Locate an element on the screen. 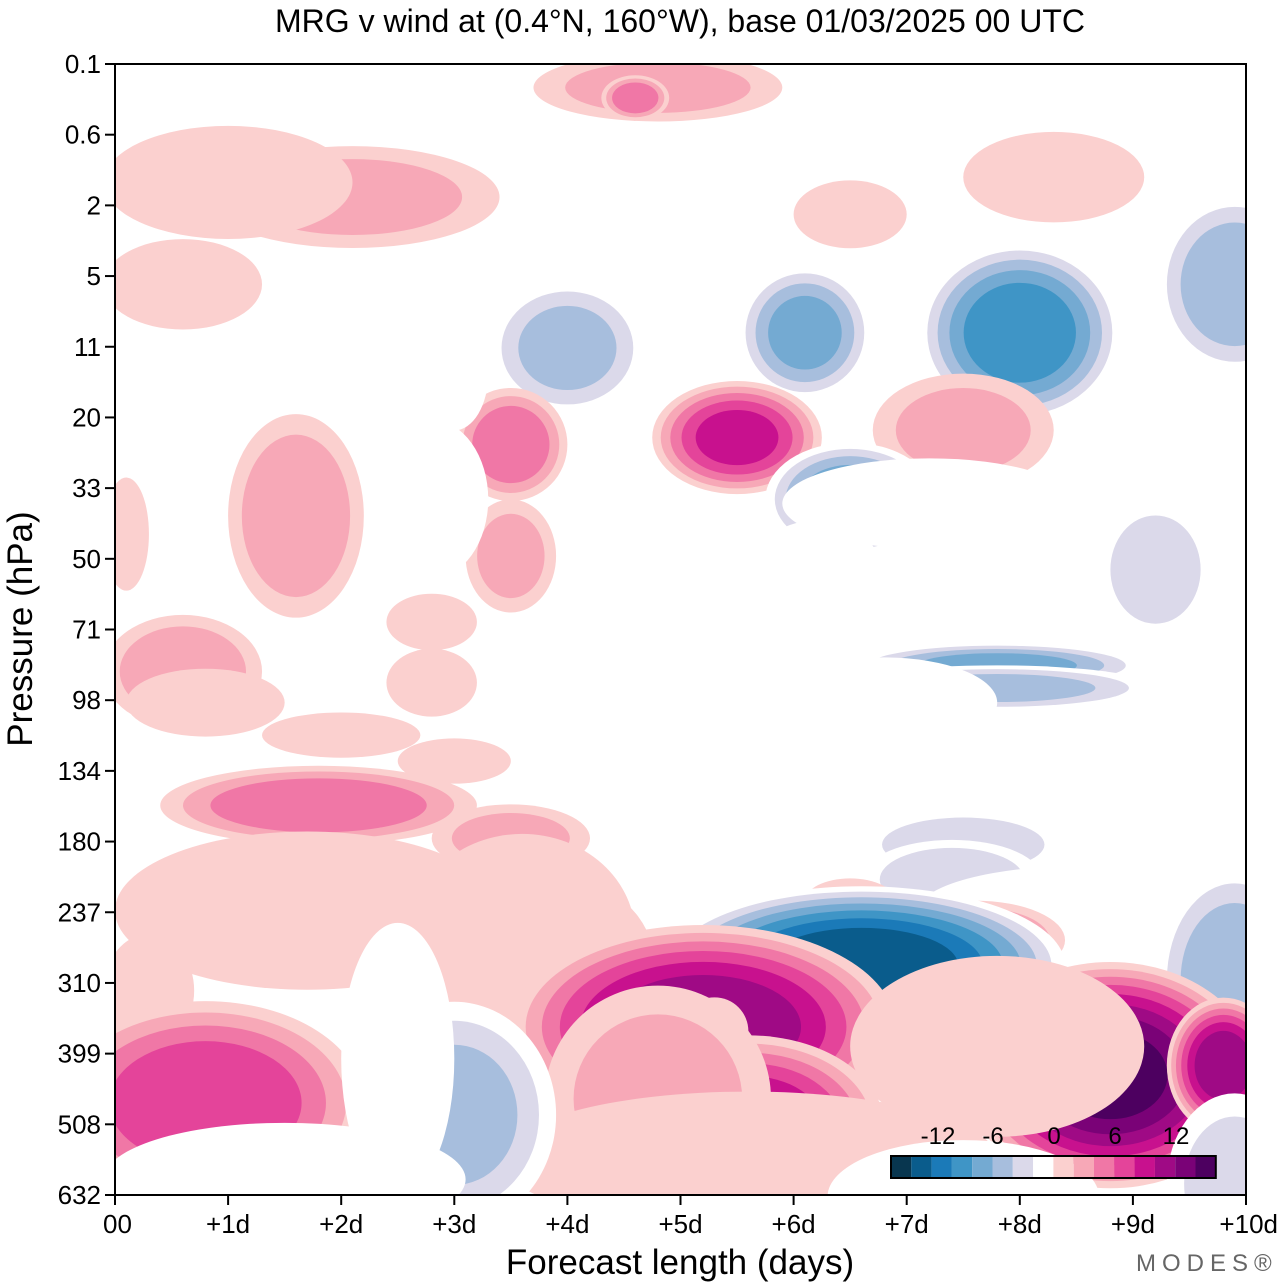  y-tick-label: 11 is located at coordinates (87, 347).